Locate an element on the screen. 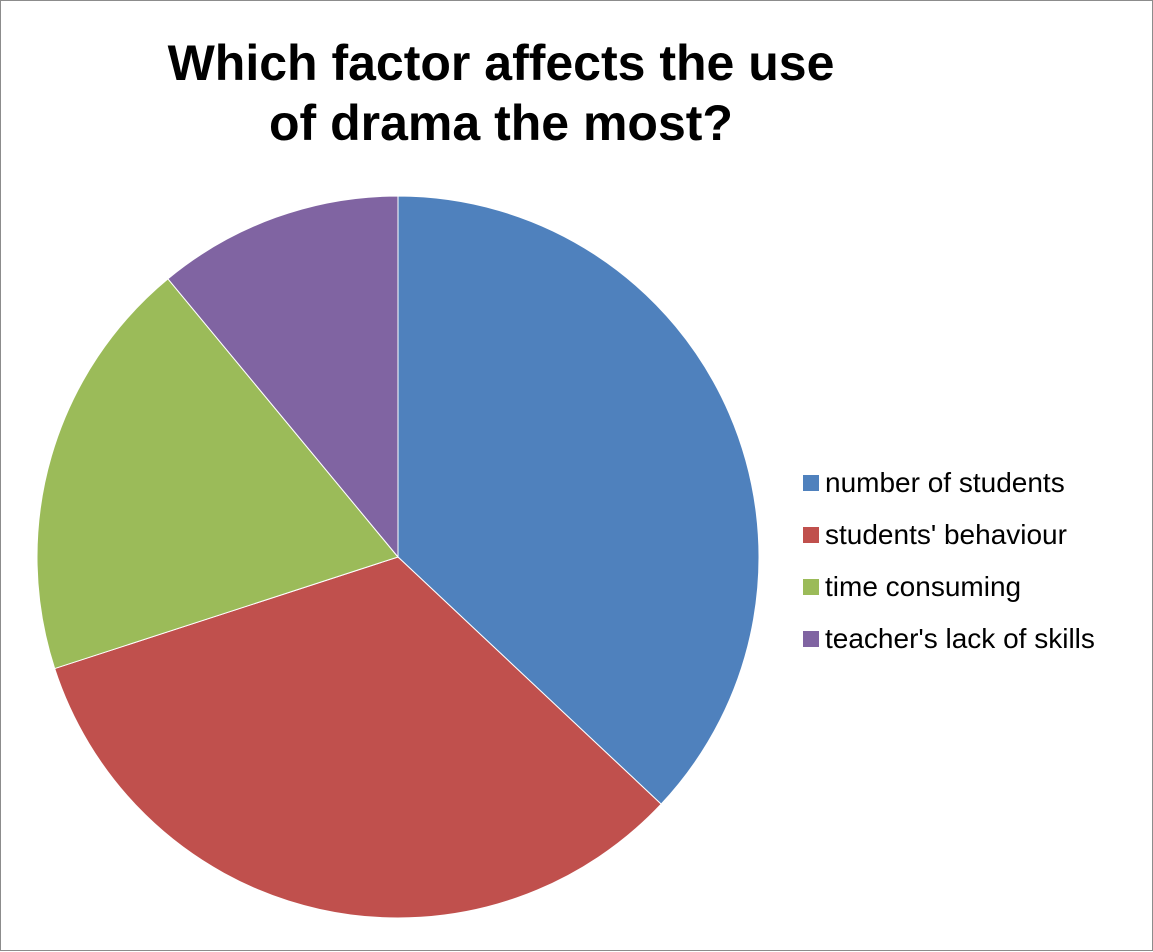  legend-item-teachers-lack-of-skills: teacher's lack of skills is located at coordinates (975, 639).